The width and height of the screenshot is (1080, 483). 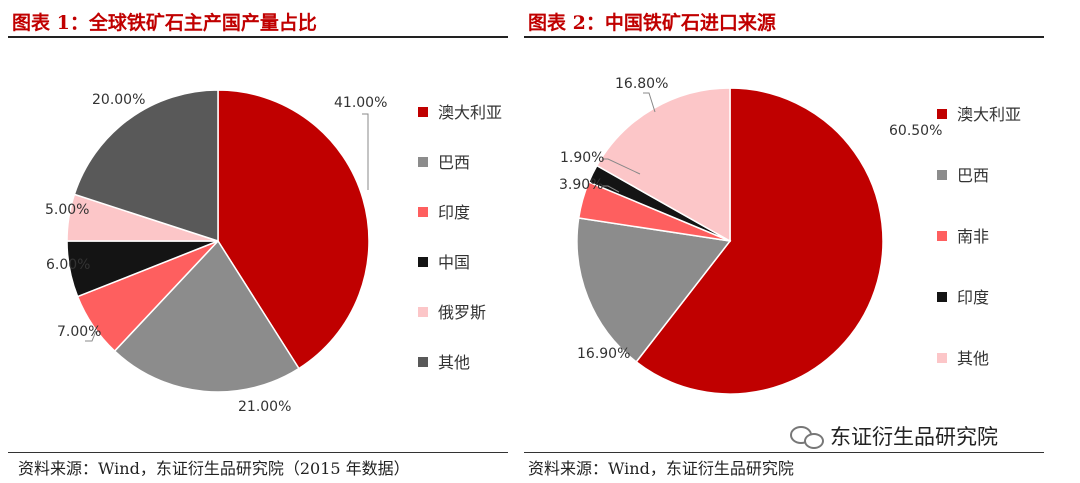 I want to click on watermark-text: 东证衍生品研究院, so click(x=914, y=437).